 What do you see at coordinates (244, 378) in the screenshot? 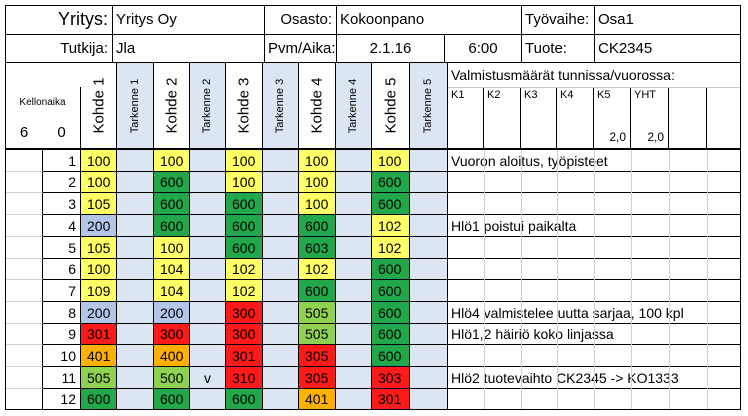
I see `cell-k3: 310` at bounding box center [244, 378].